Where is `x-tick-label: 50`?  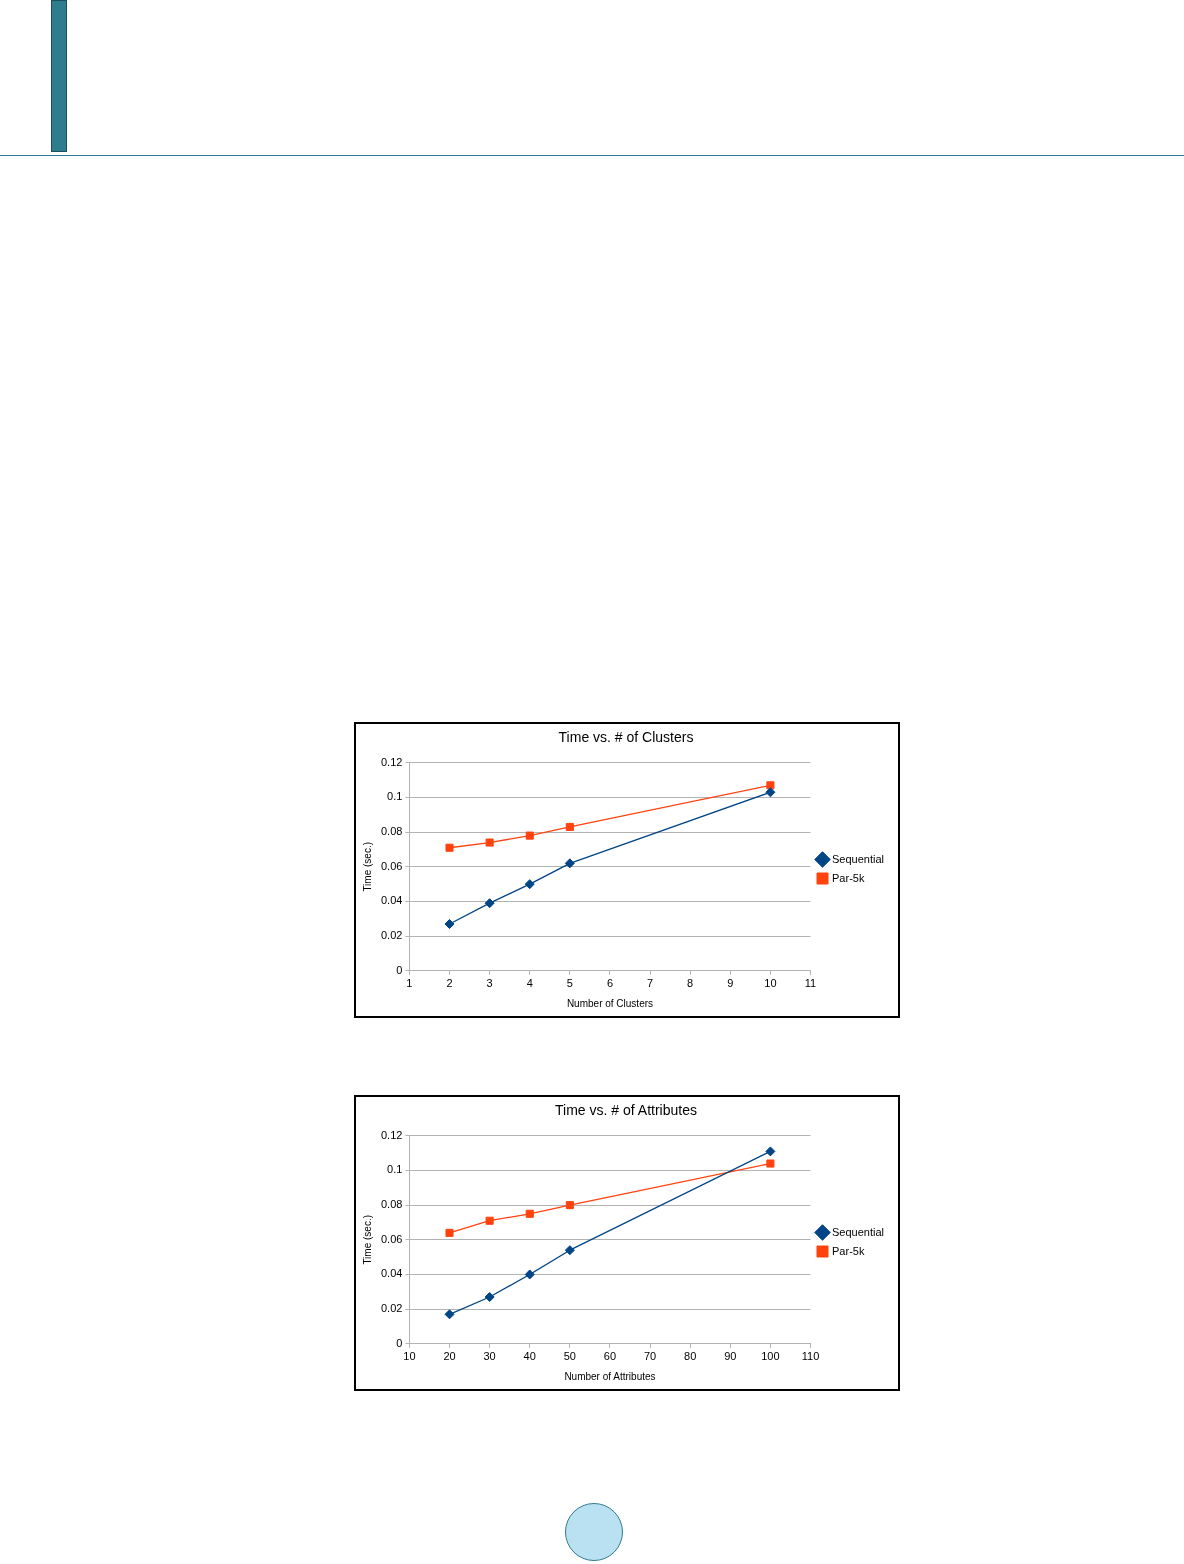
x-tick-label: 50 is located at coordinates (569, 1356).